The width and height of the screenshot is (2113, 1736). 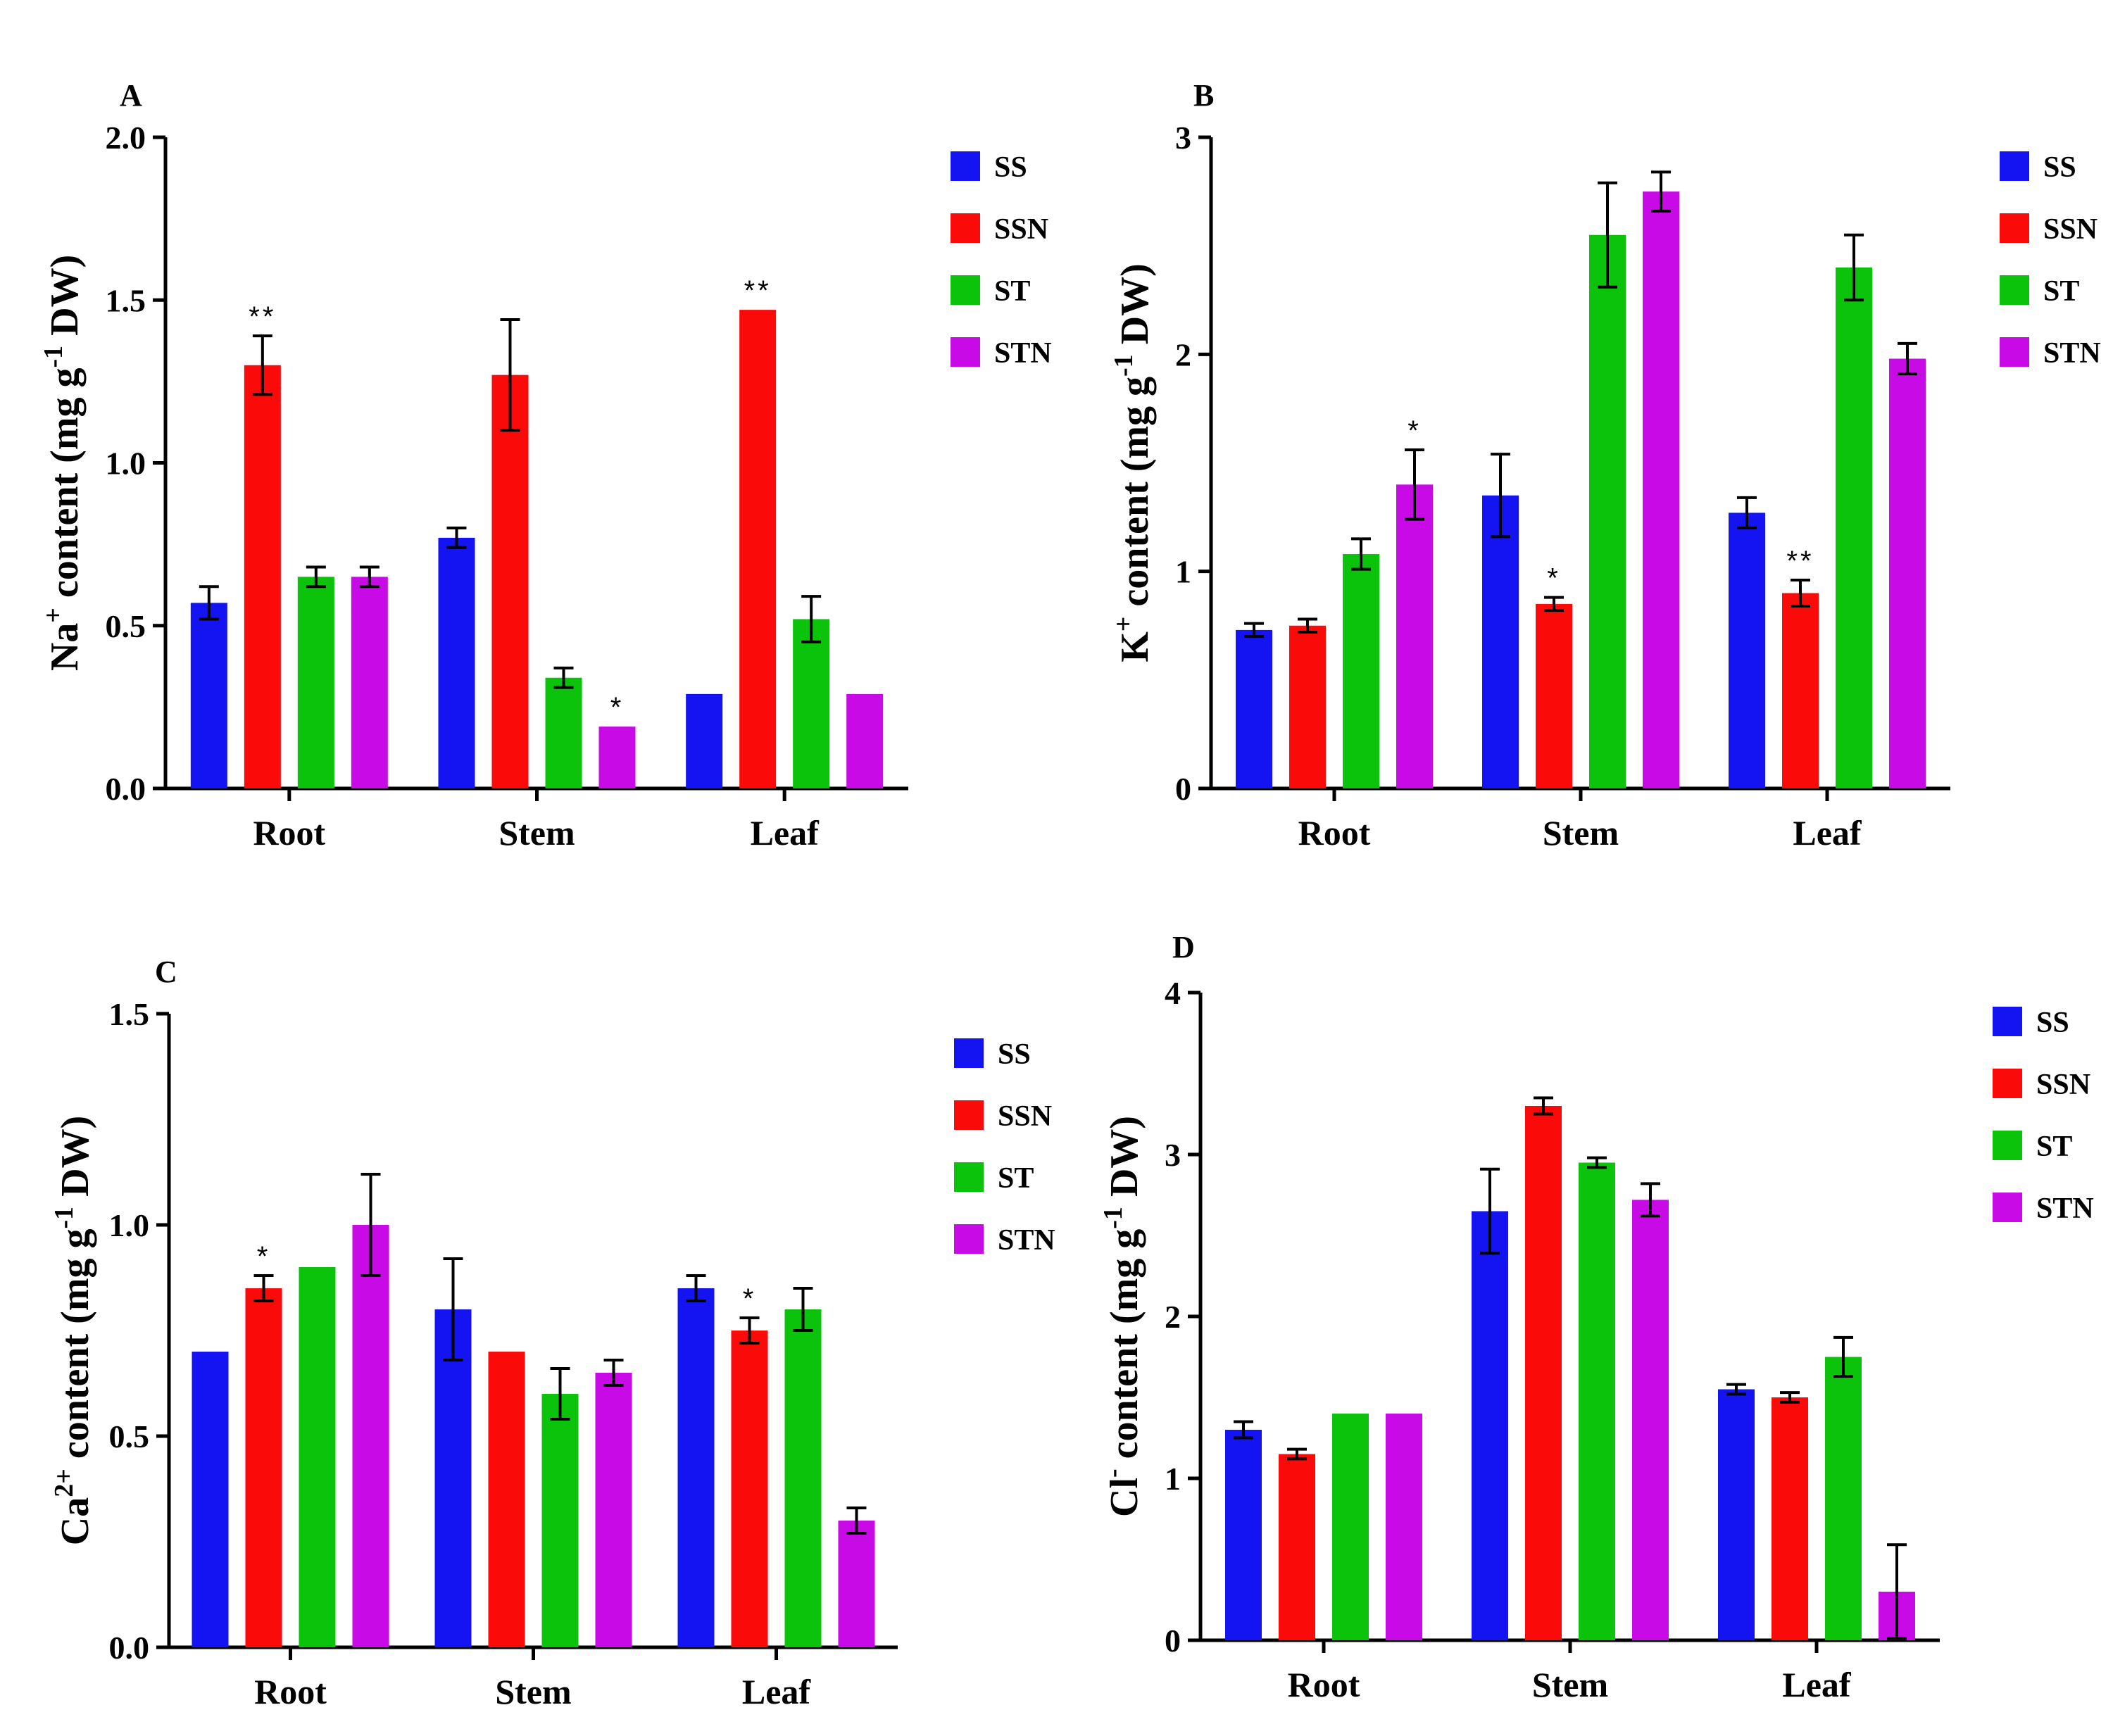 I want to click on y-tick-label: 2, so click(x=1183, y=354).